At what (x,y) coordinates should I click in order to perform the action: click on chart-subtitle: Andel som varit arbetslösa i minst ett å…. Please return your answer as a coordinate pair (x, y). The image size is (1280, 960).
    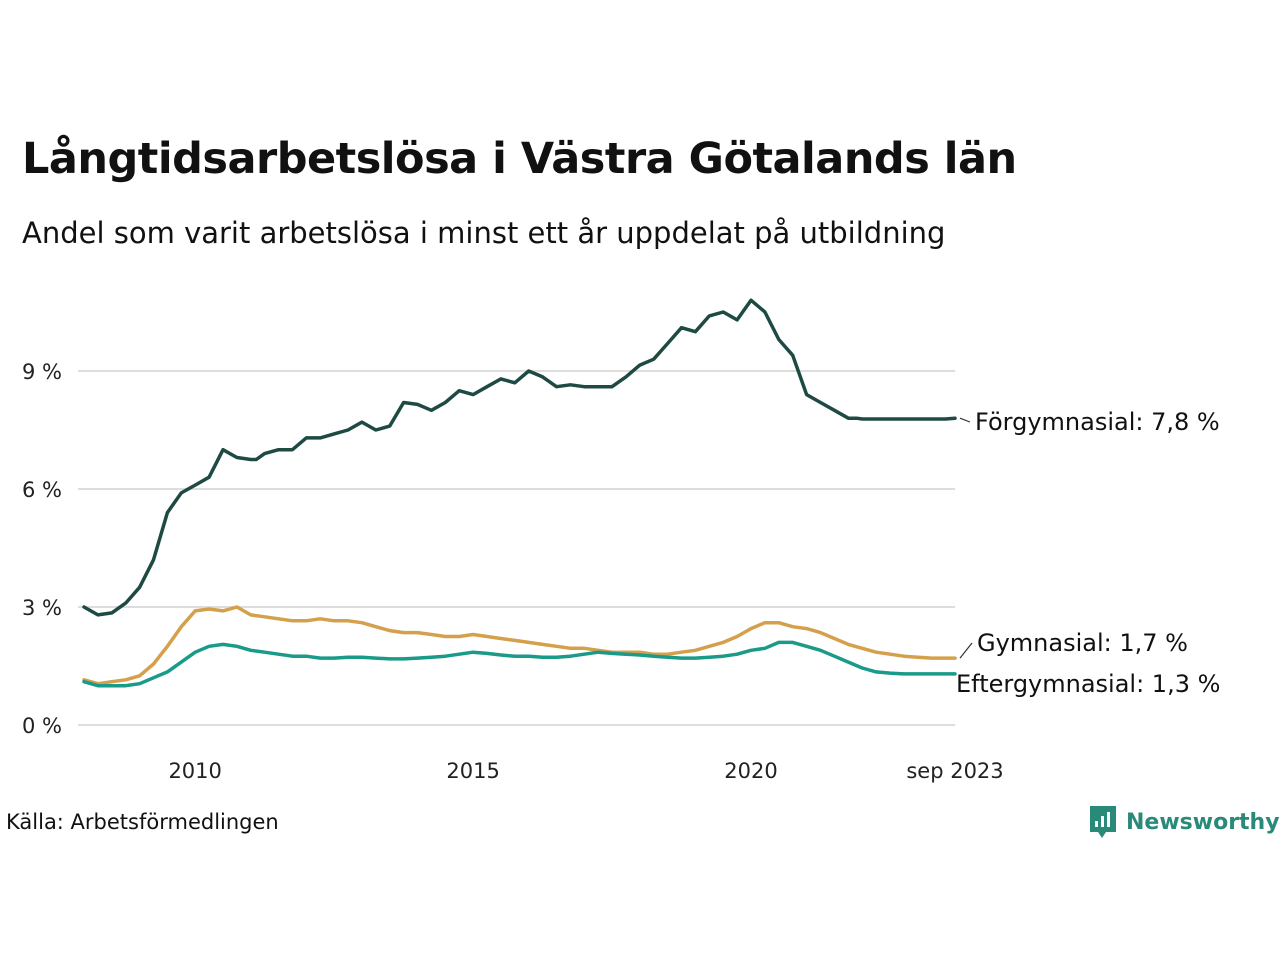
    Looking at the image, I should click on (484, 233).